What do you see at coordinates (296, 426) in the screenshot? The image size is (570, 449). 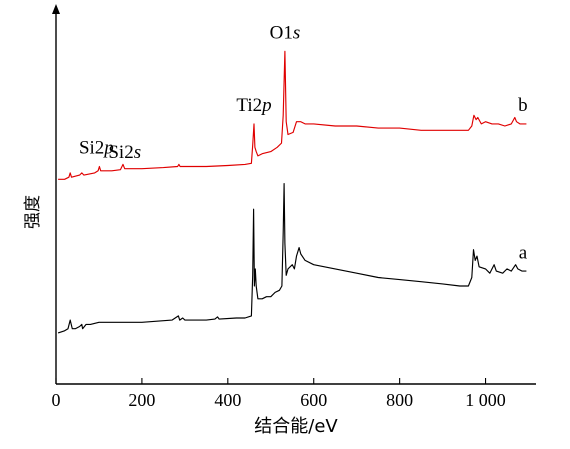 I see `x-axis-label: 结合能/eV` at bounding box center [296, 426].